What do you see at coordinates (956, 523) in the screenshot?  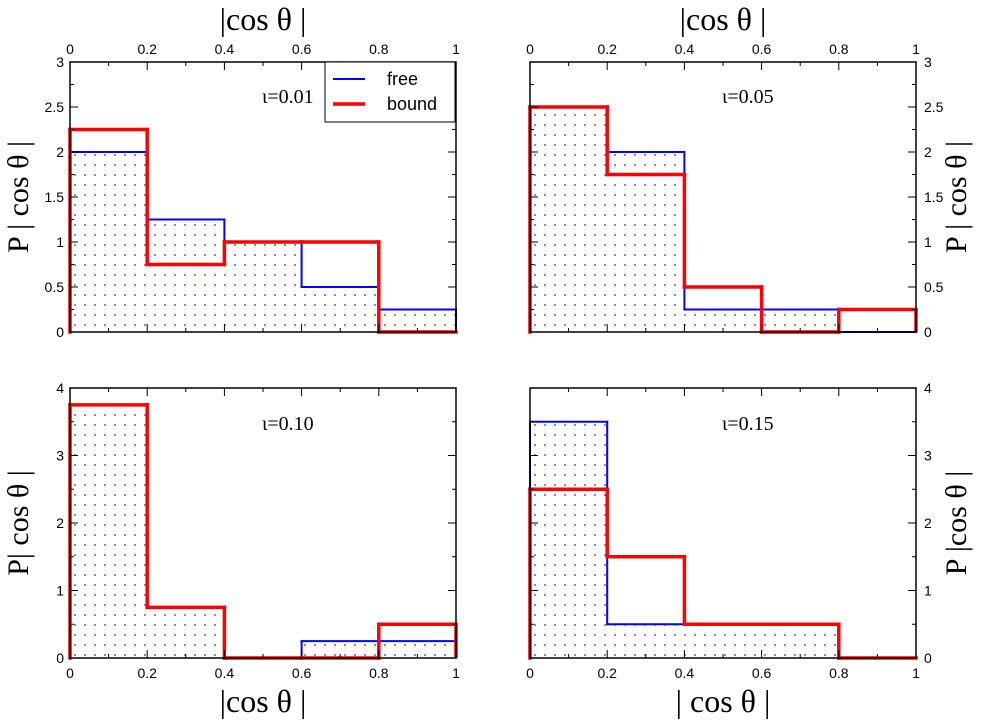 I see `y-axis-title: P |cos θ |` at bounding box center [956, 523].